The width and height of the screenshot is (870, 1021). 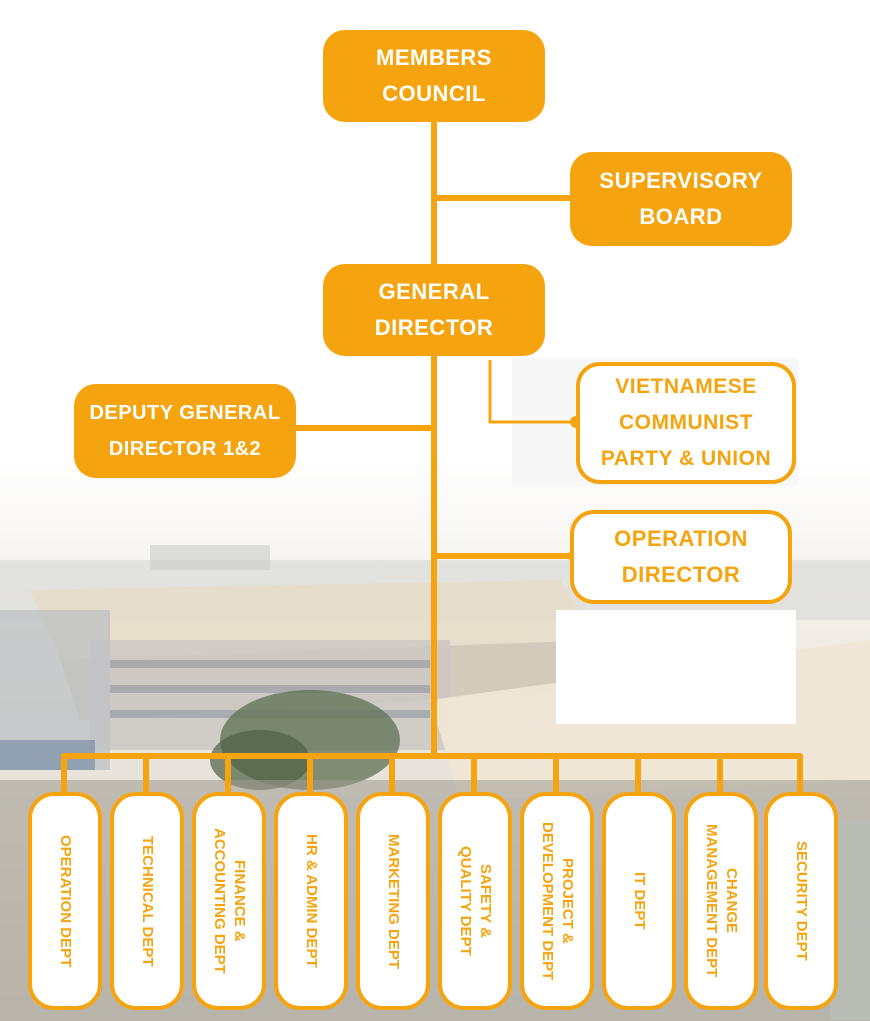 I want to click on supervisory-board-box: SUPERVISORY BOARD, so click(x=681, y=199).